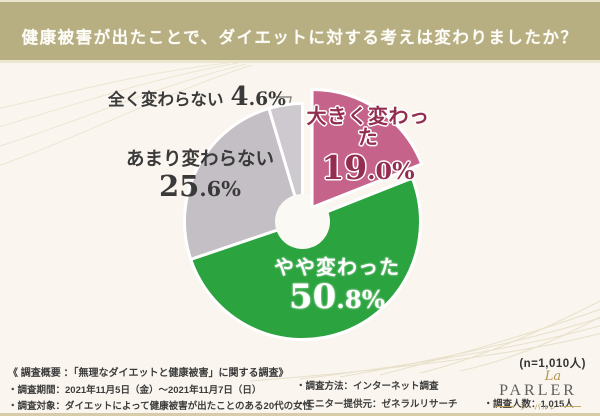 The height and width of the screenshot is (416, 600). What do you see at coordinates (552, 364) in the screenshot?
I see `sample-size-label: (n=1,010人)` at bounding box center [552, 364].